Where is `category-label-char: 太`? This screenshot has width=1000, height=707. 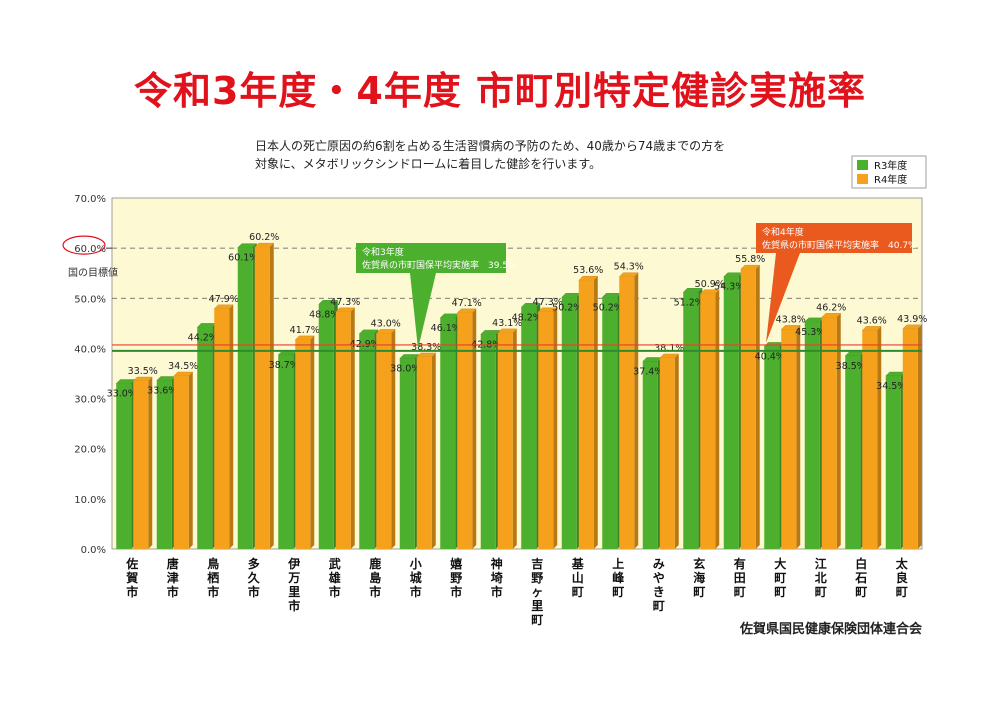 category-label-char: 太 is located at coordinates (902, 563).